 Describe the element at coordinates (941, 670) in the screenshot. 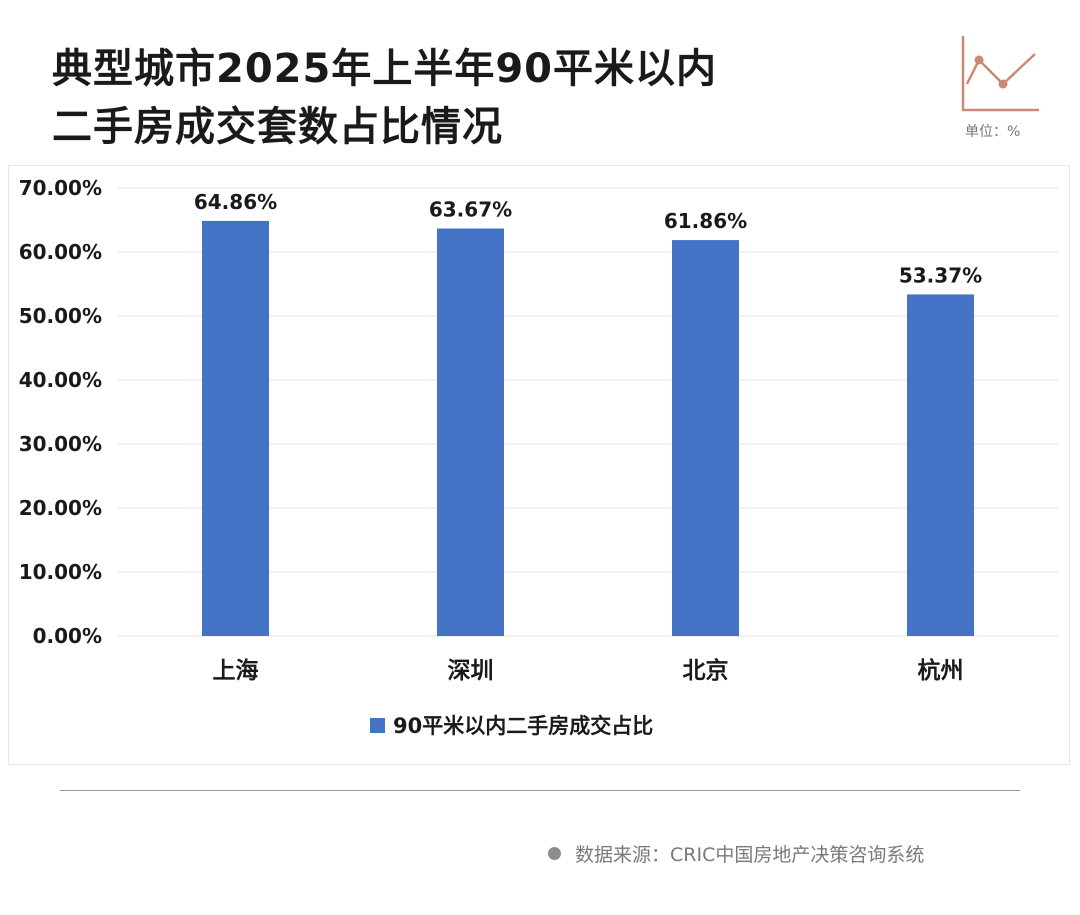

I see `category-label: 杭州` at that location.